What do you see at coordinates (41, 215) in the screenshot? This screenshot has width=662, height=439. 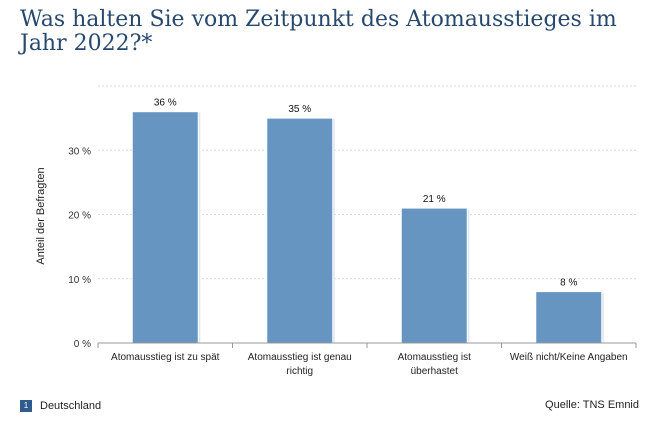 I see `y-axis-label: Anteil der Befragten` at bounding box center [41, 215].